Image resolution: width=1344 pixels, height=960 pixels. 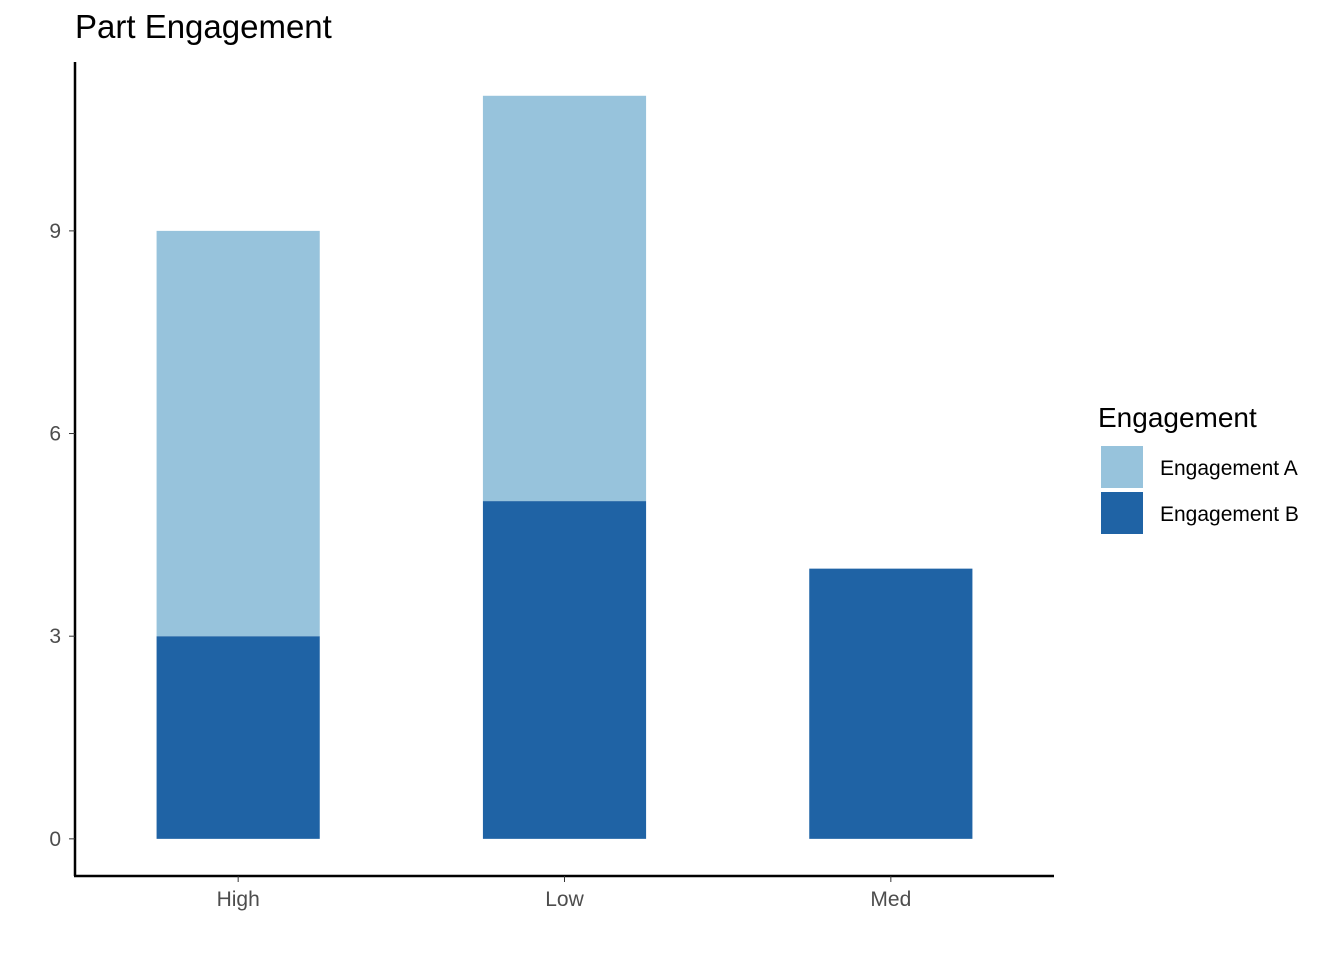 I want to click on legend: Engagement Engagement A Engagement B, so click(x=1198, y=468).